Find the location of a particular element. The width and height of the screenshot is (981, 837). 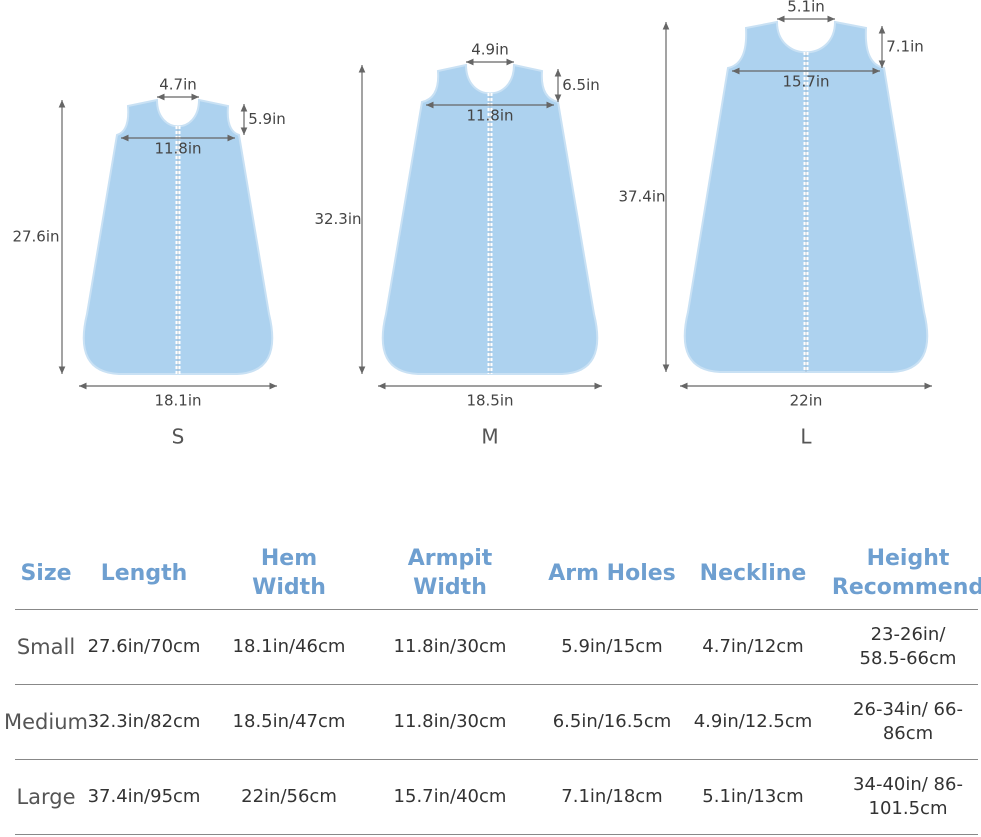

table-cell: 22in/56cm is located at coordinates (289, 796).